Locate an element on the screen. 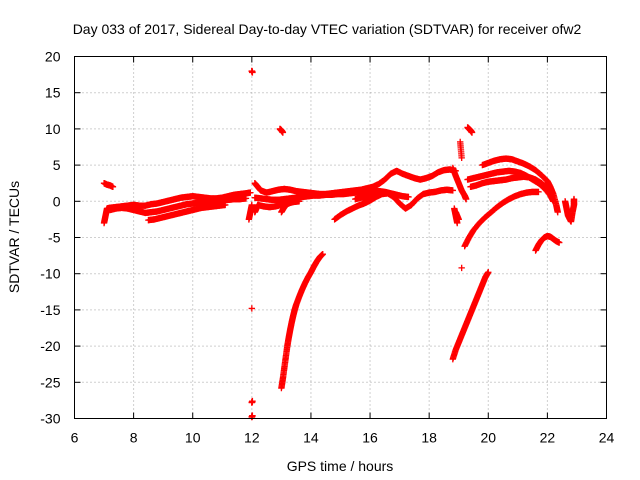 The width and height of the screenshot is (640, 480). y-tick-label: -15 is located at coordinates (50, 310).